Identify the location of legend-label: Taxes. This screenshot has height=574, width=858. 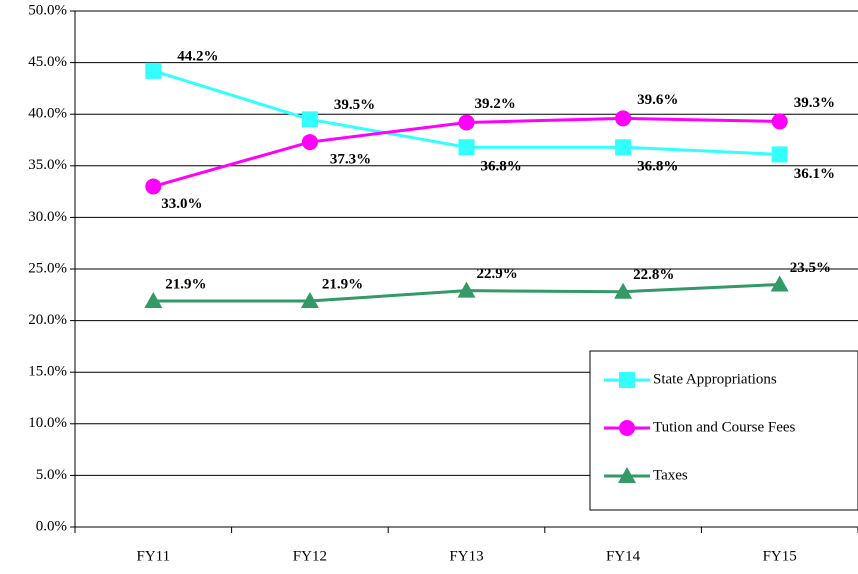
(670, 475).